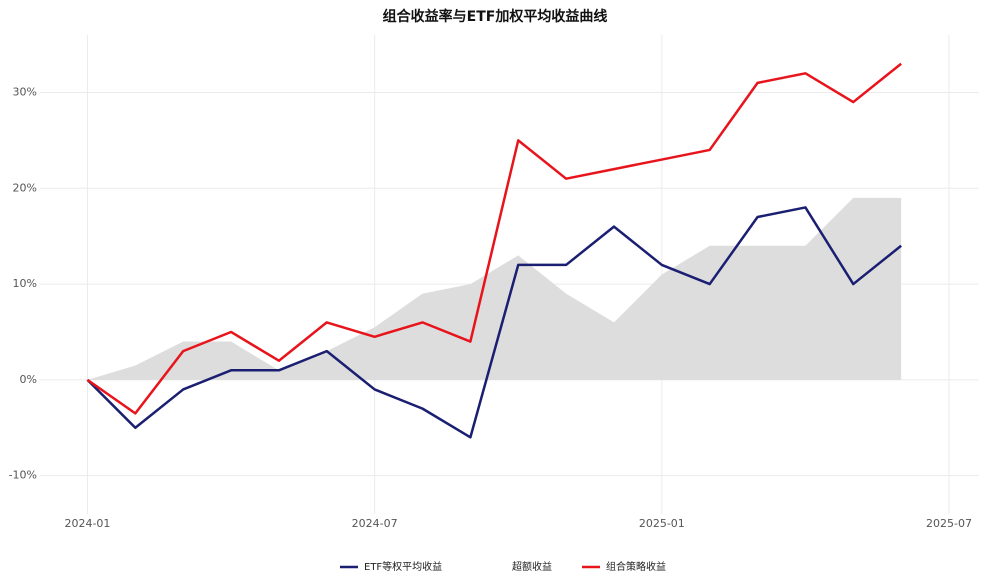 The image size is (990, 586). What do you see at coordinates (375, 523) in the screenshot?
I see `x-tick-label: 2024-07` at bounding box center [375, 523].